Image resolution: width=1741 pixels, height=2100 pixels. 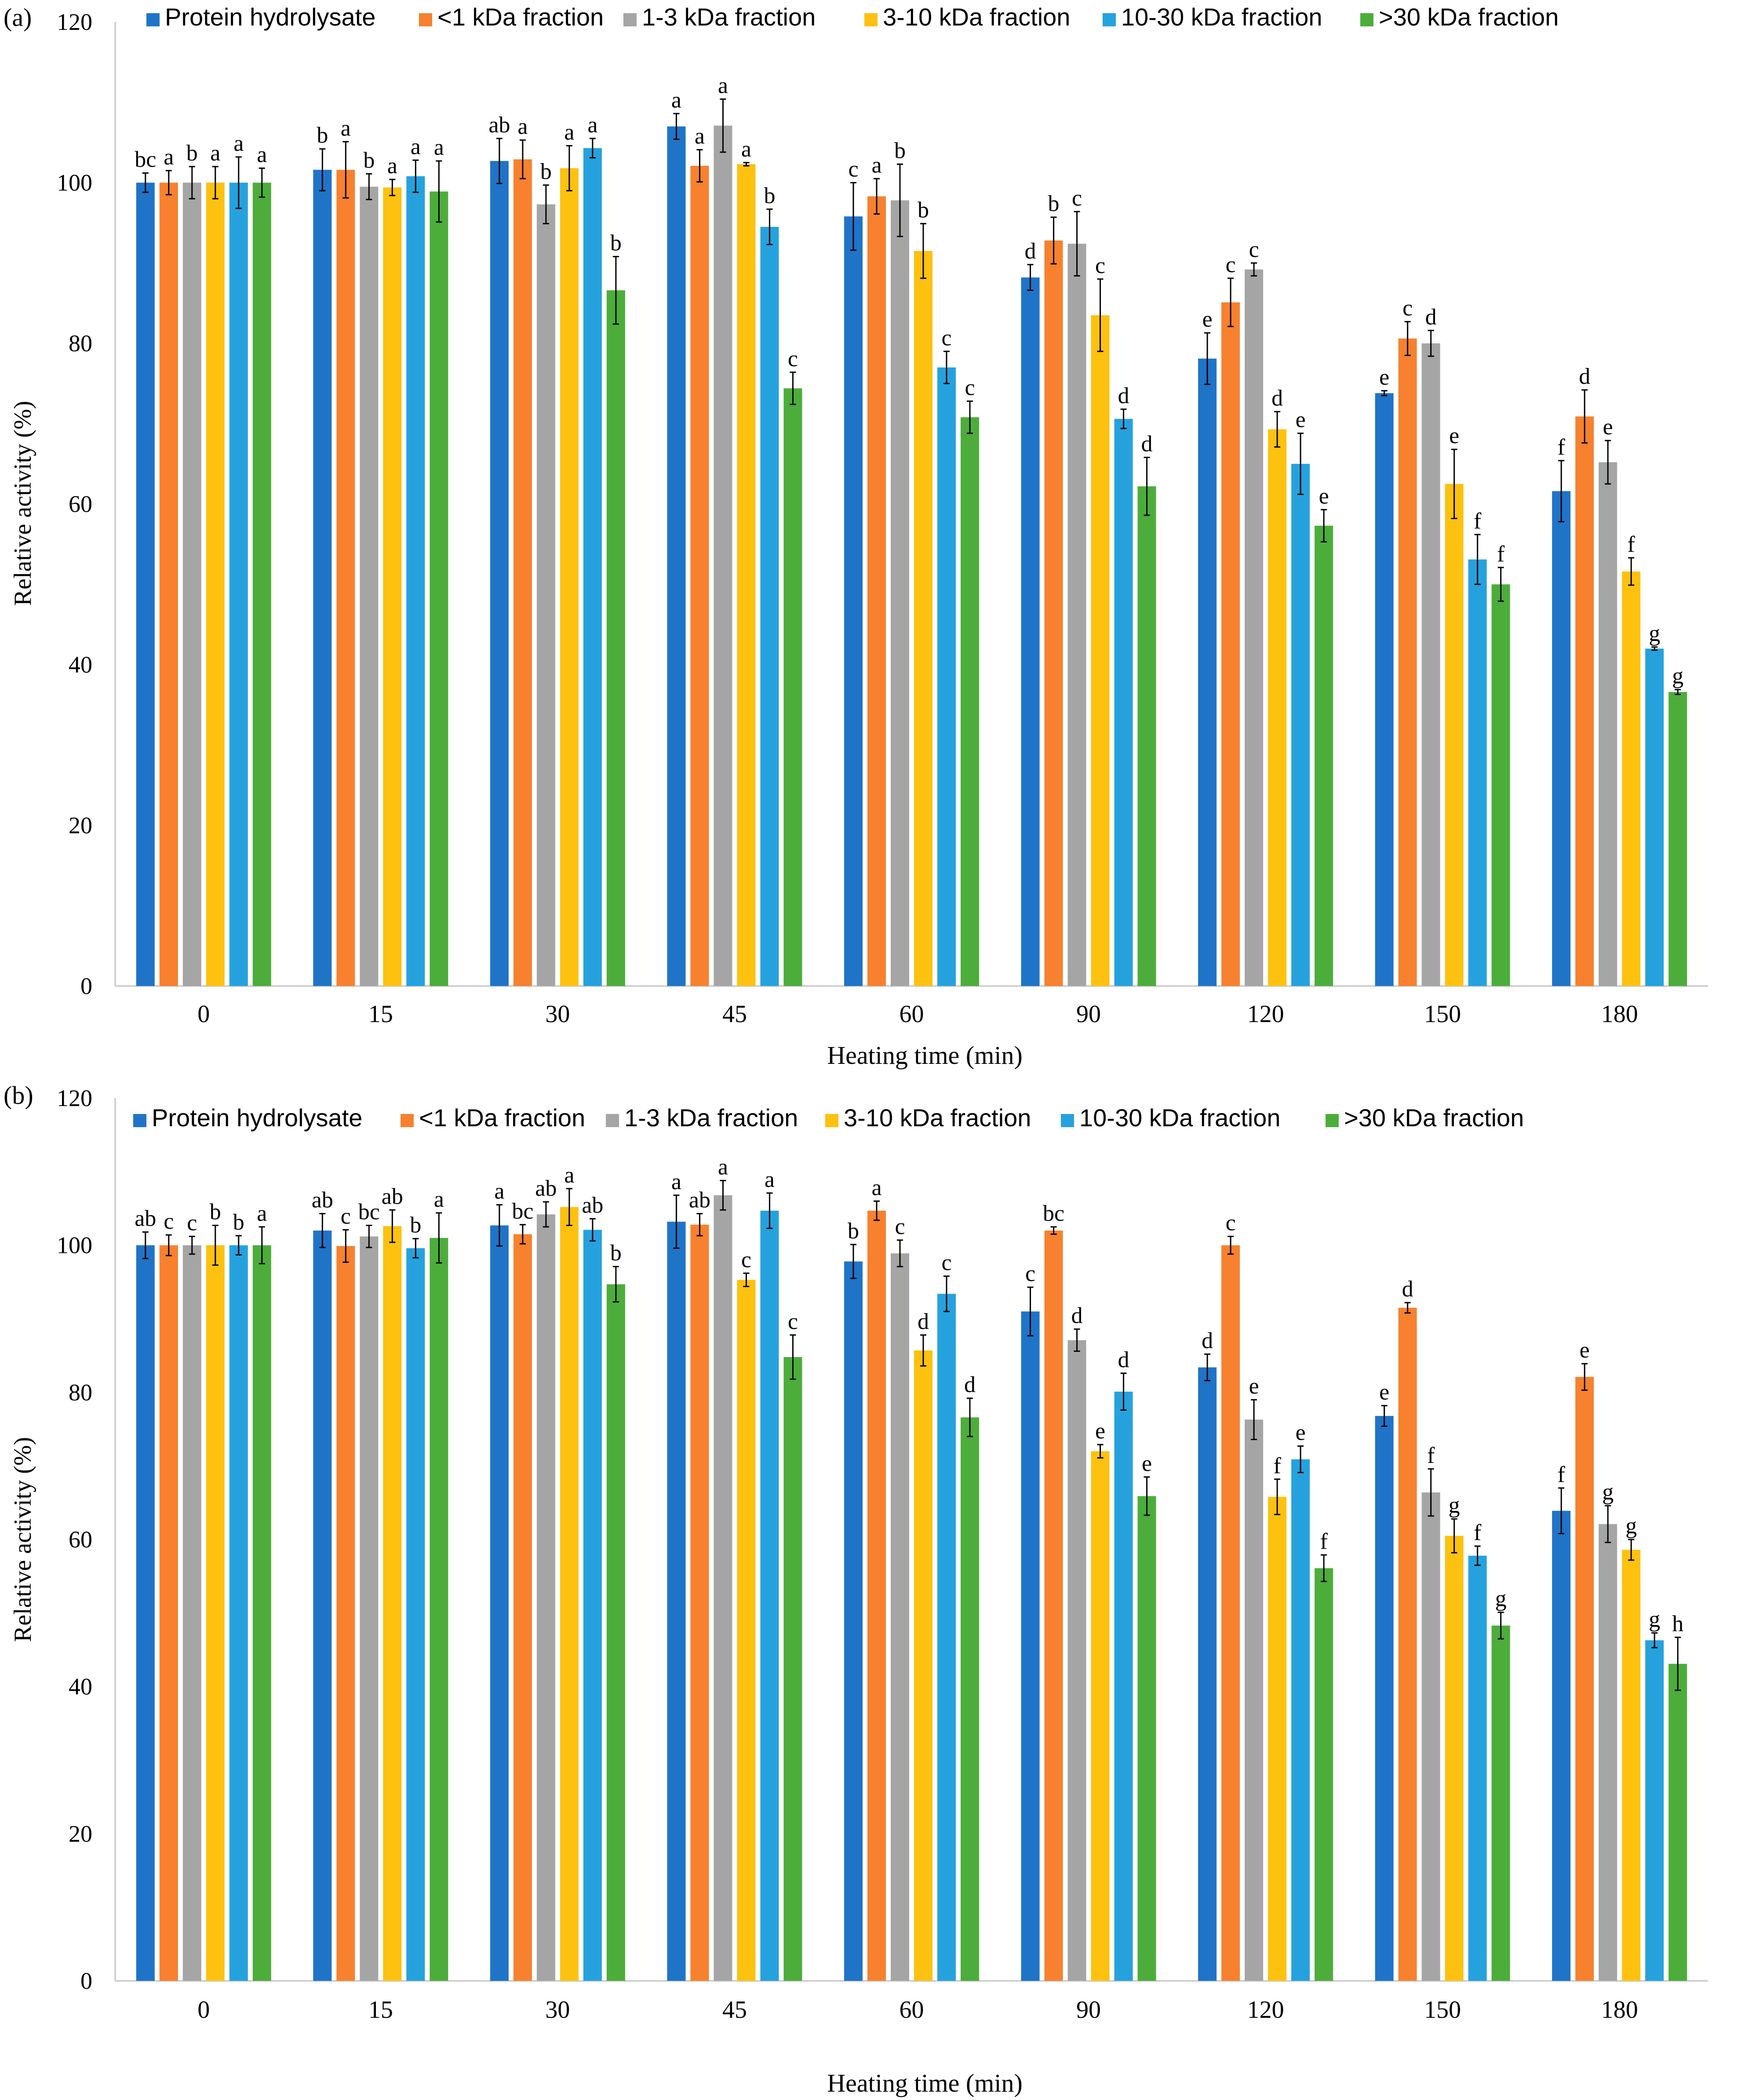 I want to click on p1-legend-label: 10-30 kDa fraction, so click(x=1180, y=1118).